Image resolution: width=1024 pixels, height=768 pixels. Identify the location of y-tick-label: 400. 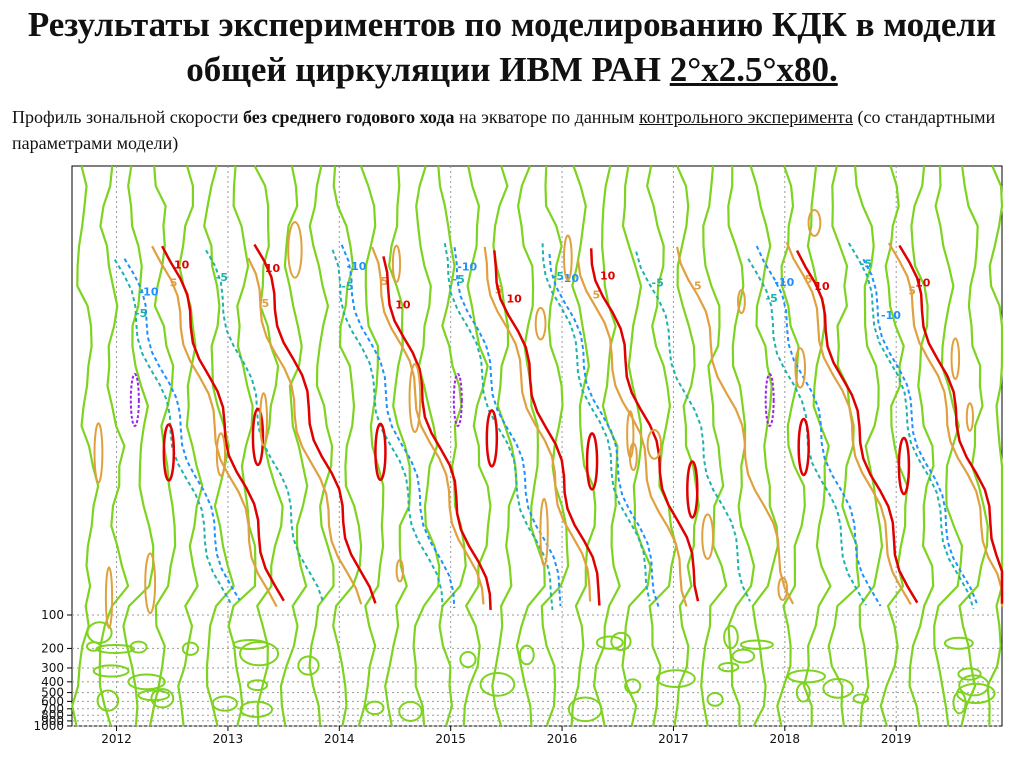
(52, 682).